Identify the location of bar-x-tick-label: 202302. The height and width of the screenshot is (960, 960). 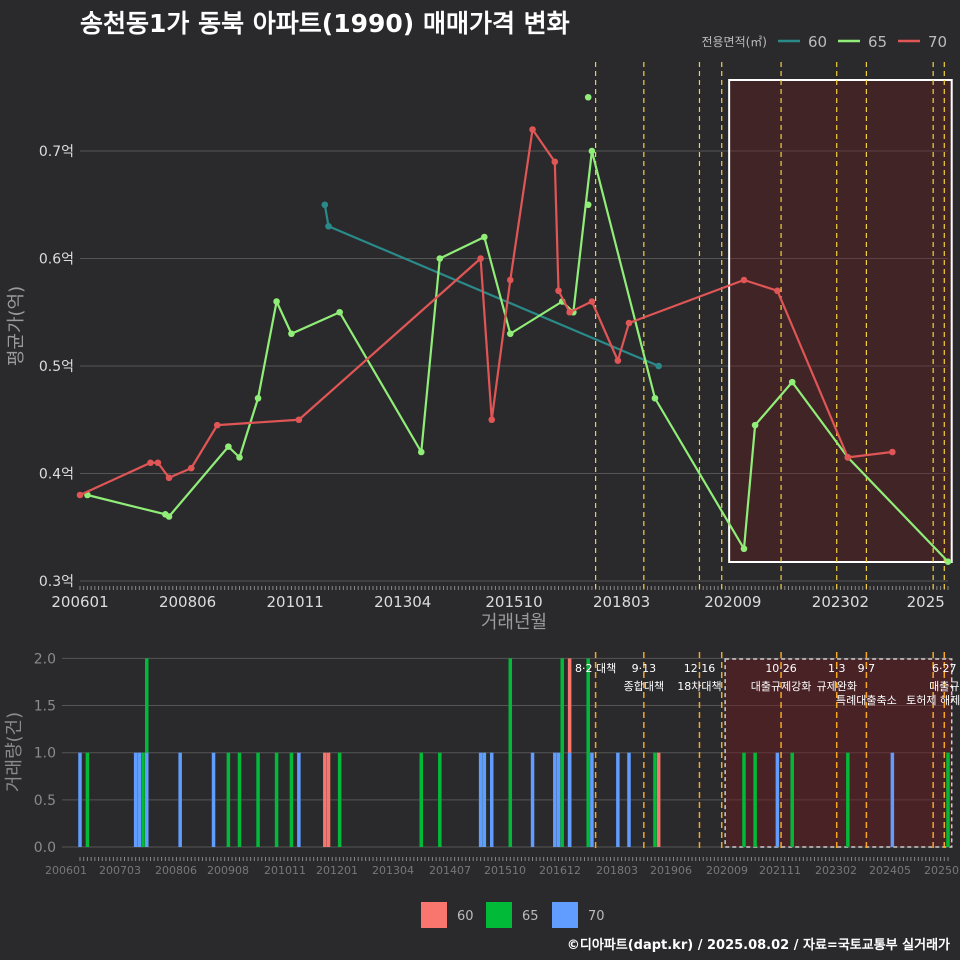
(836, 870).